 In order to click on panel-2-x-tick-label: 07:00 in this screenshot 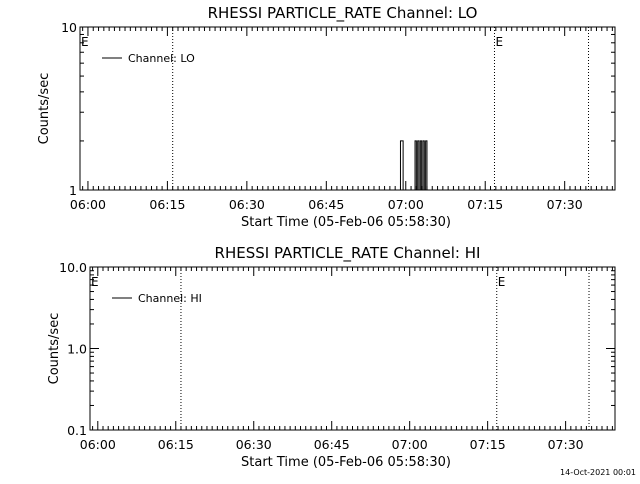, I will do `click(410, 444)`.